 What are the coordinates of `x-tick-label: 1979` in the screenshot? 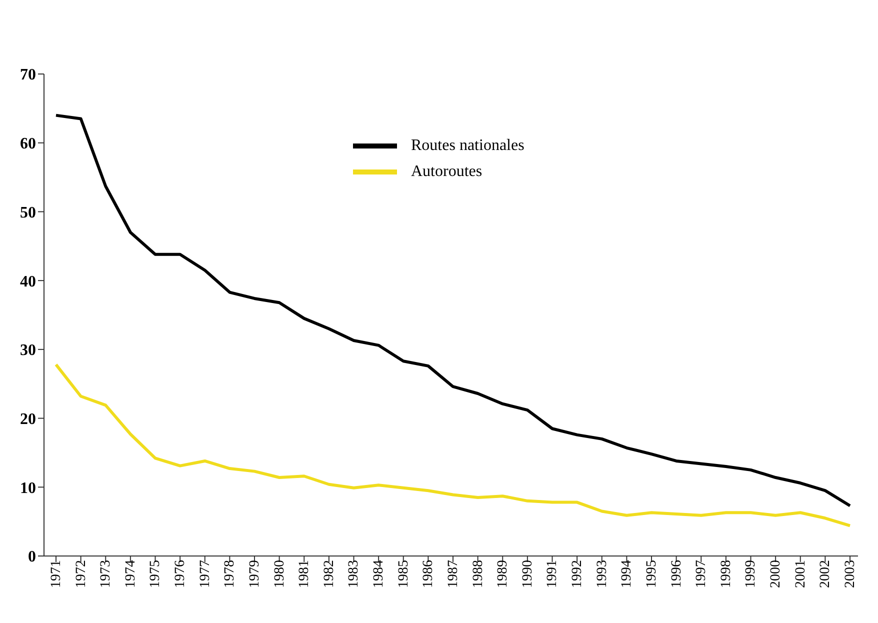 It's located at (254, 574).